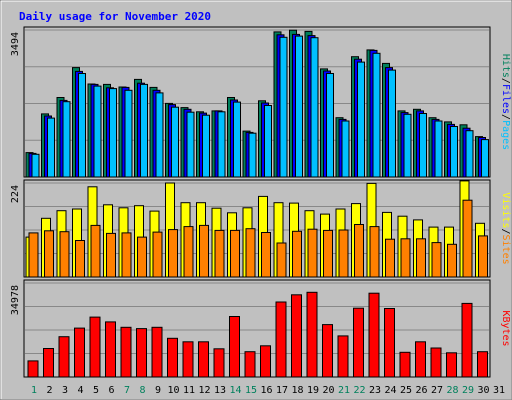  Describe the element at coordinates (452, 390) in the screenshot. I see `x-tick-label-day-28: 28` at that location.